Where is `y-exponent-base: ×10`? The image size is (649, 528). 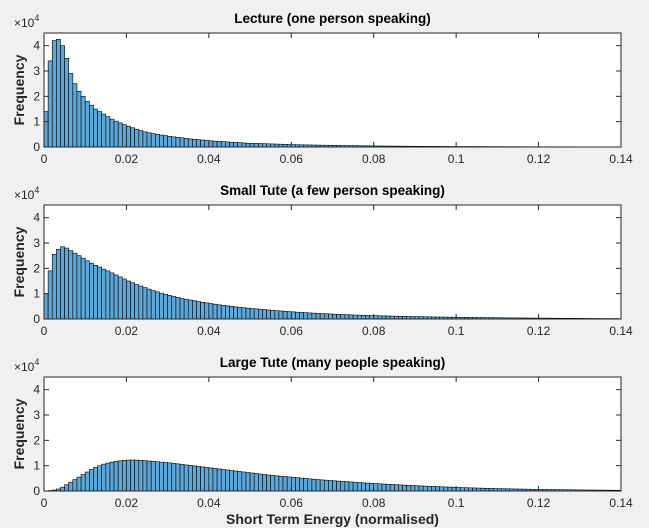 y-exponent-base: ×10 is located at coordinates (24, 23).